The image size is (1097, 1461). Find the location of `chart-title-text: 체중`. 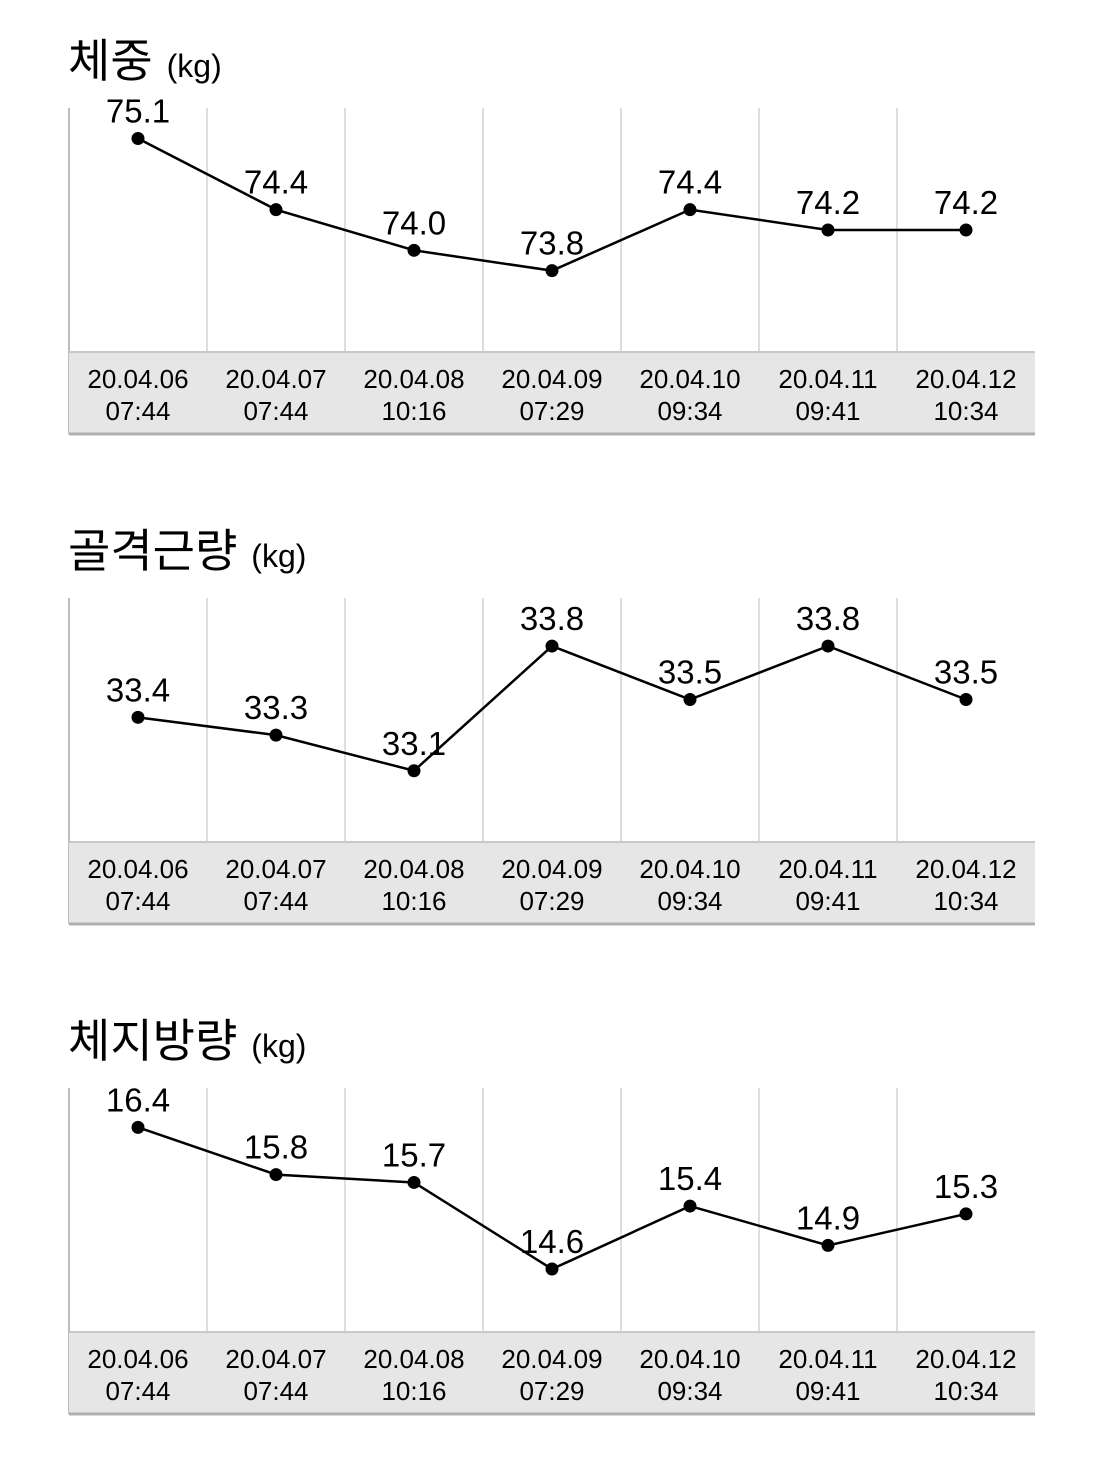

chart-title-text: 체중 is located at coordinates (110, 61).